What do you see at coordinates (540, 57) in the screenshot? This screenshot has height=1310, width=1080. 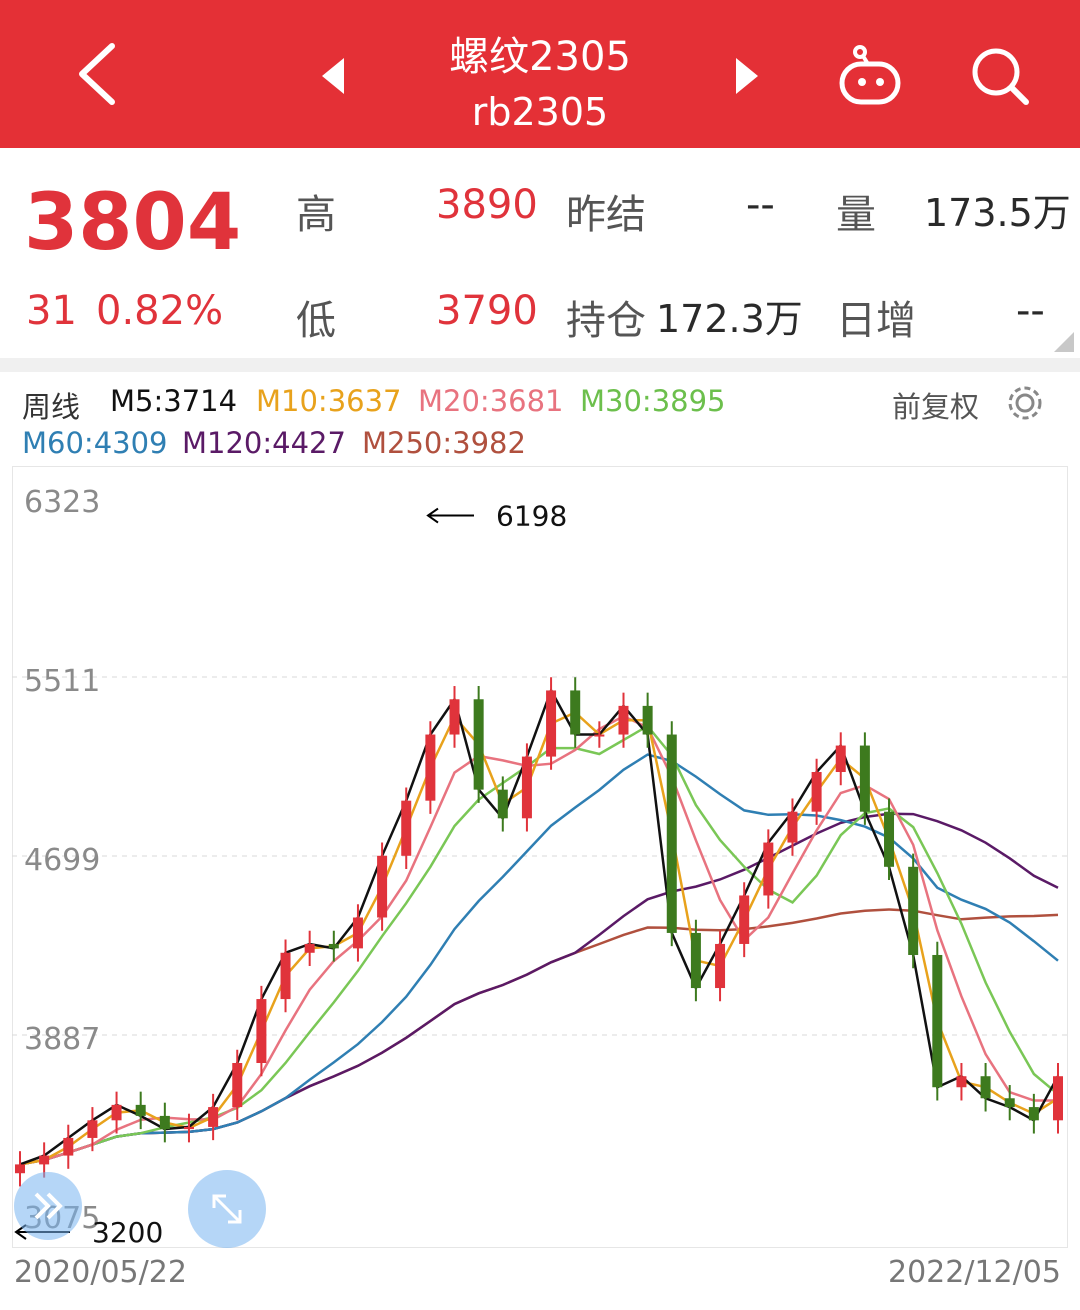 I see `contract-name: 螺纹2305` at bounding box center [540, 57].